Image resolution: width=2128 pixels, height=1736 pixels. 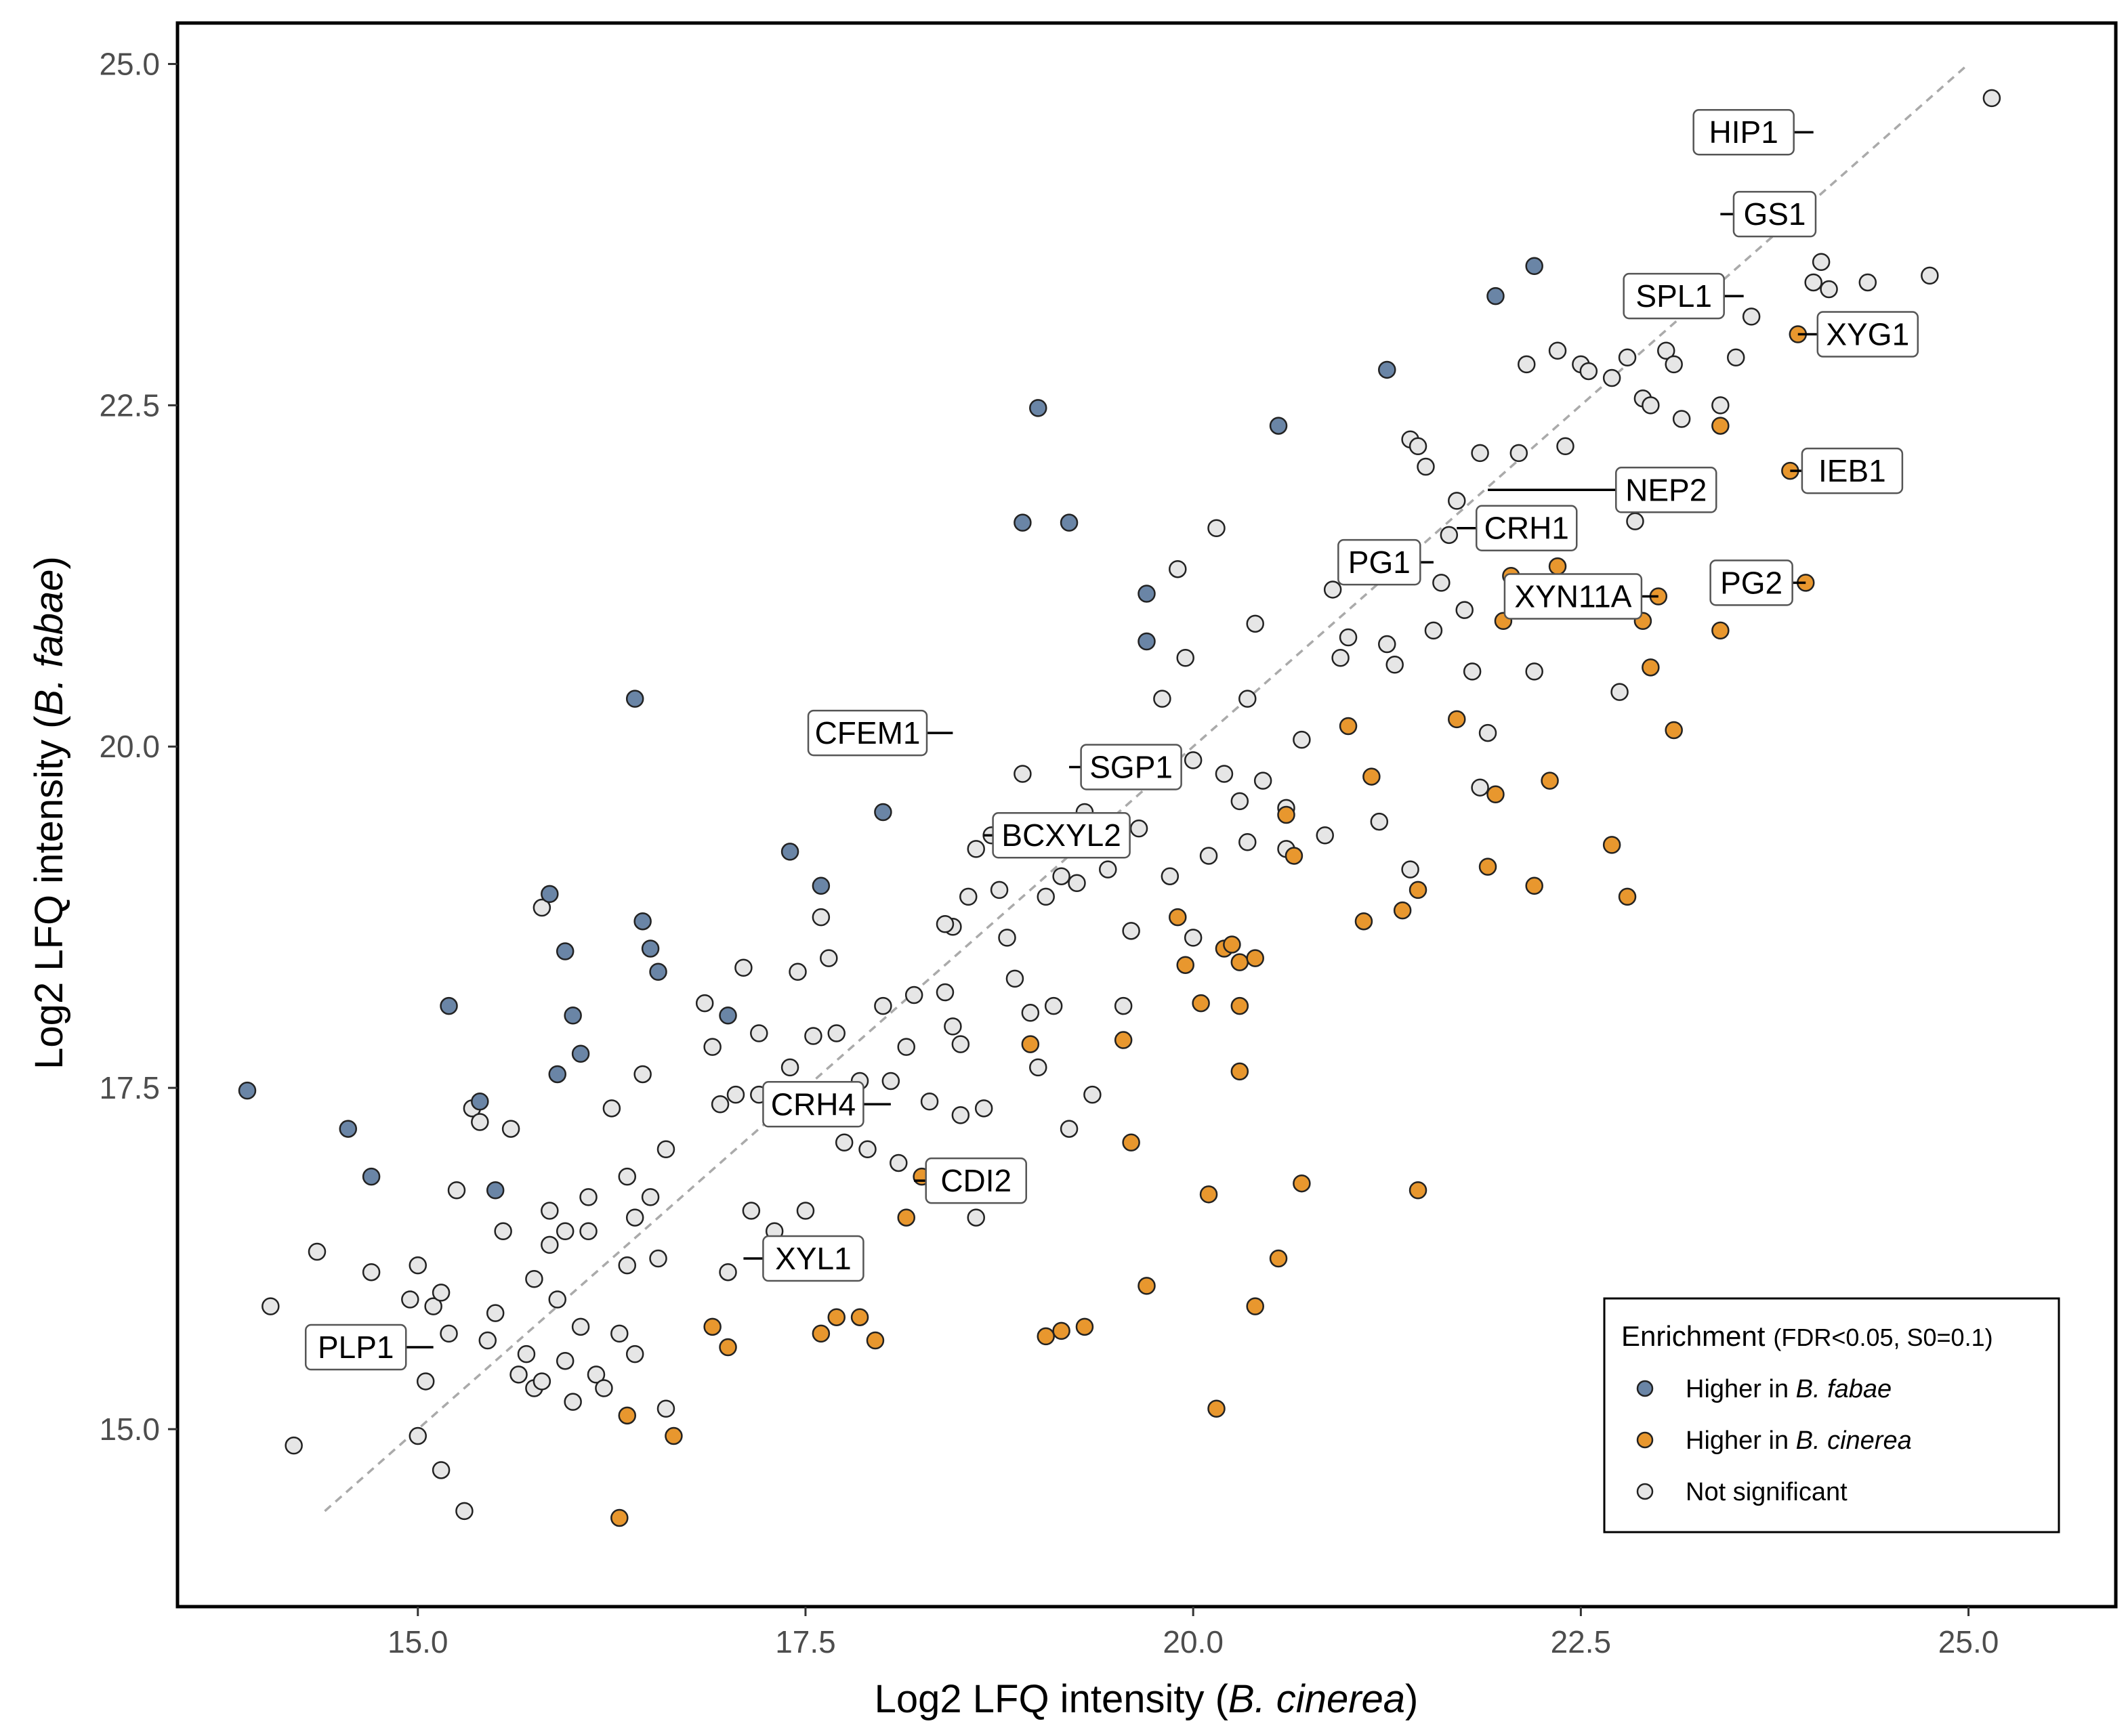 What do you see at coordinates (1673, 296) in the screenshot?
I see `gene-label: SPL1` at bounding box center [1673, 296].